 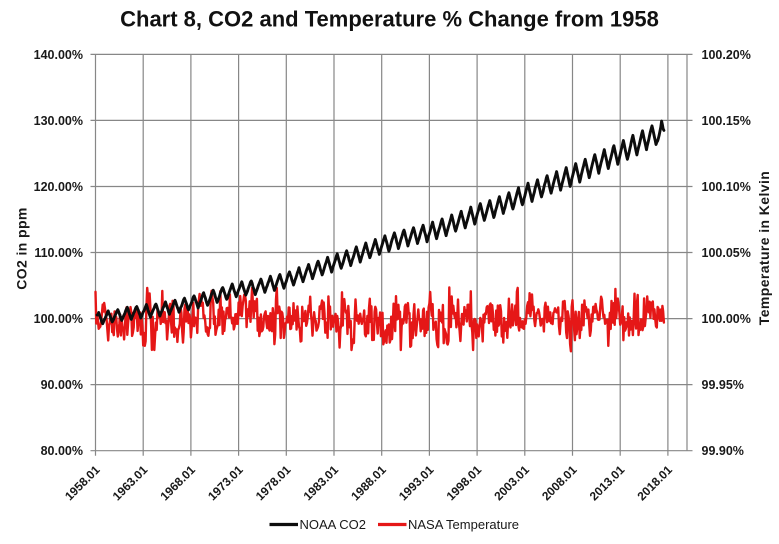 I want to click on svg-text: 130.00%, so click(x=58, y=121).